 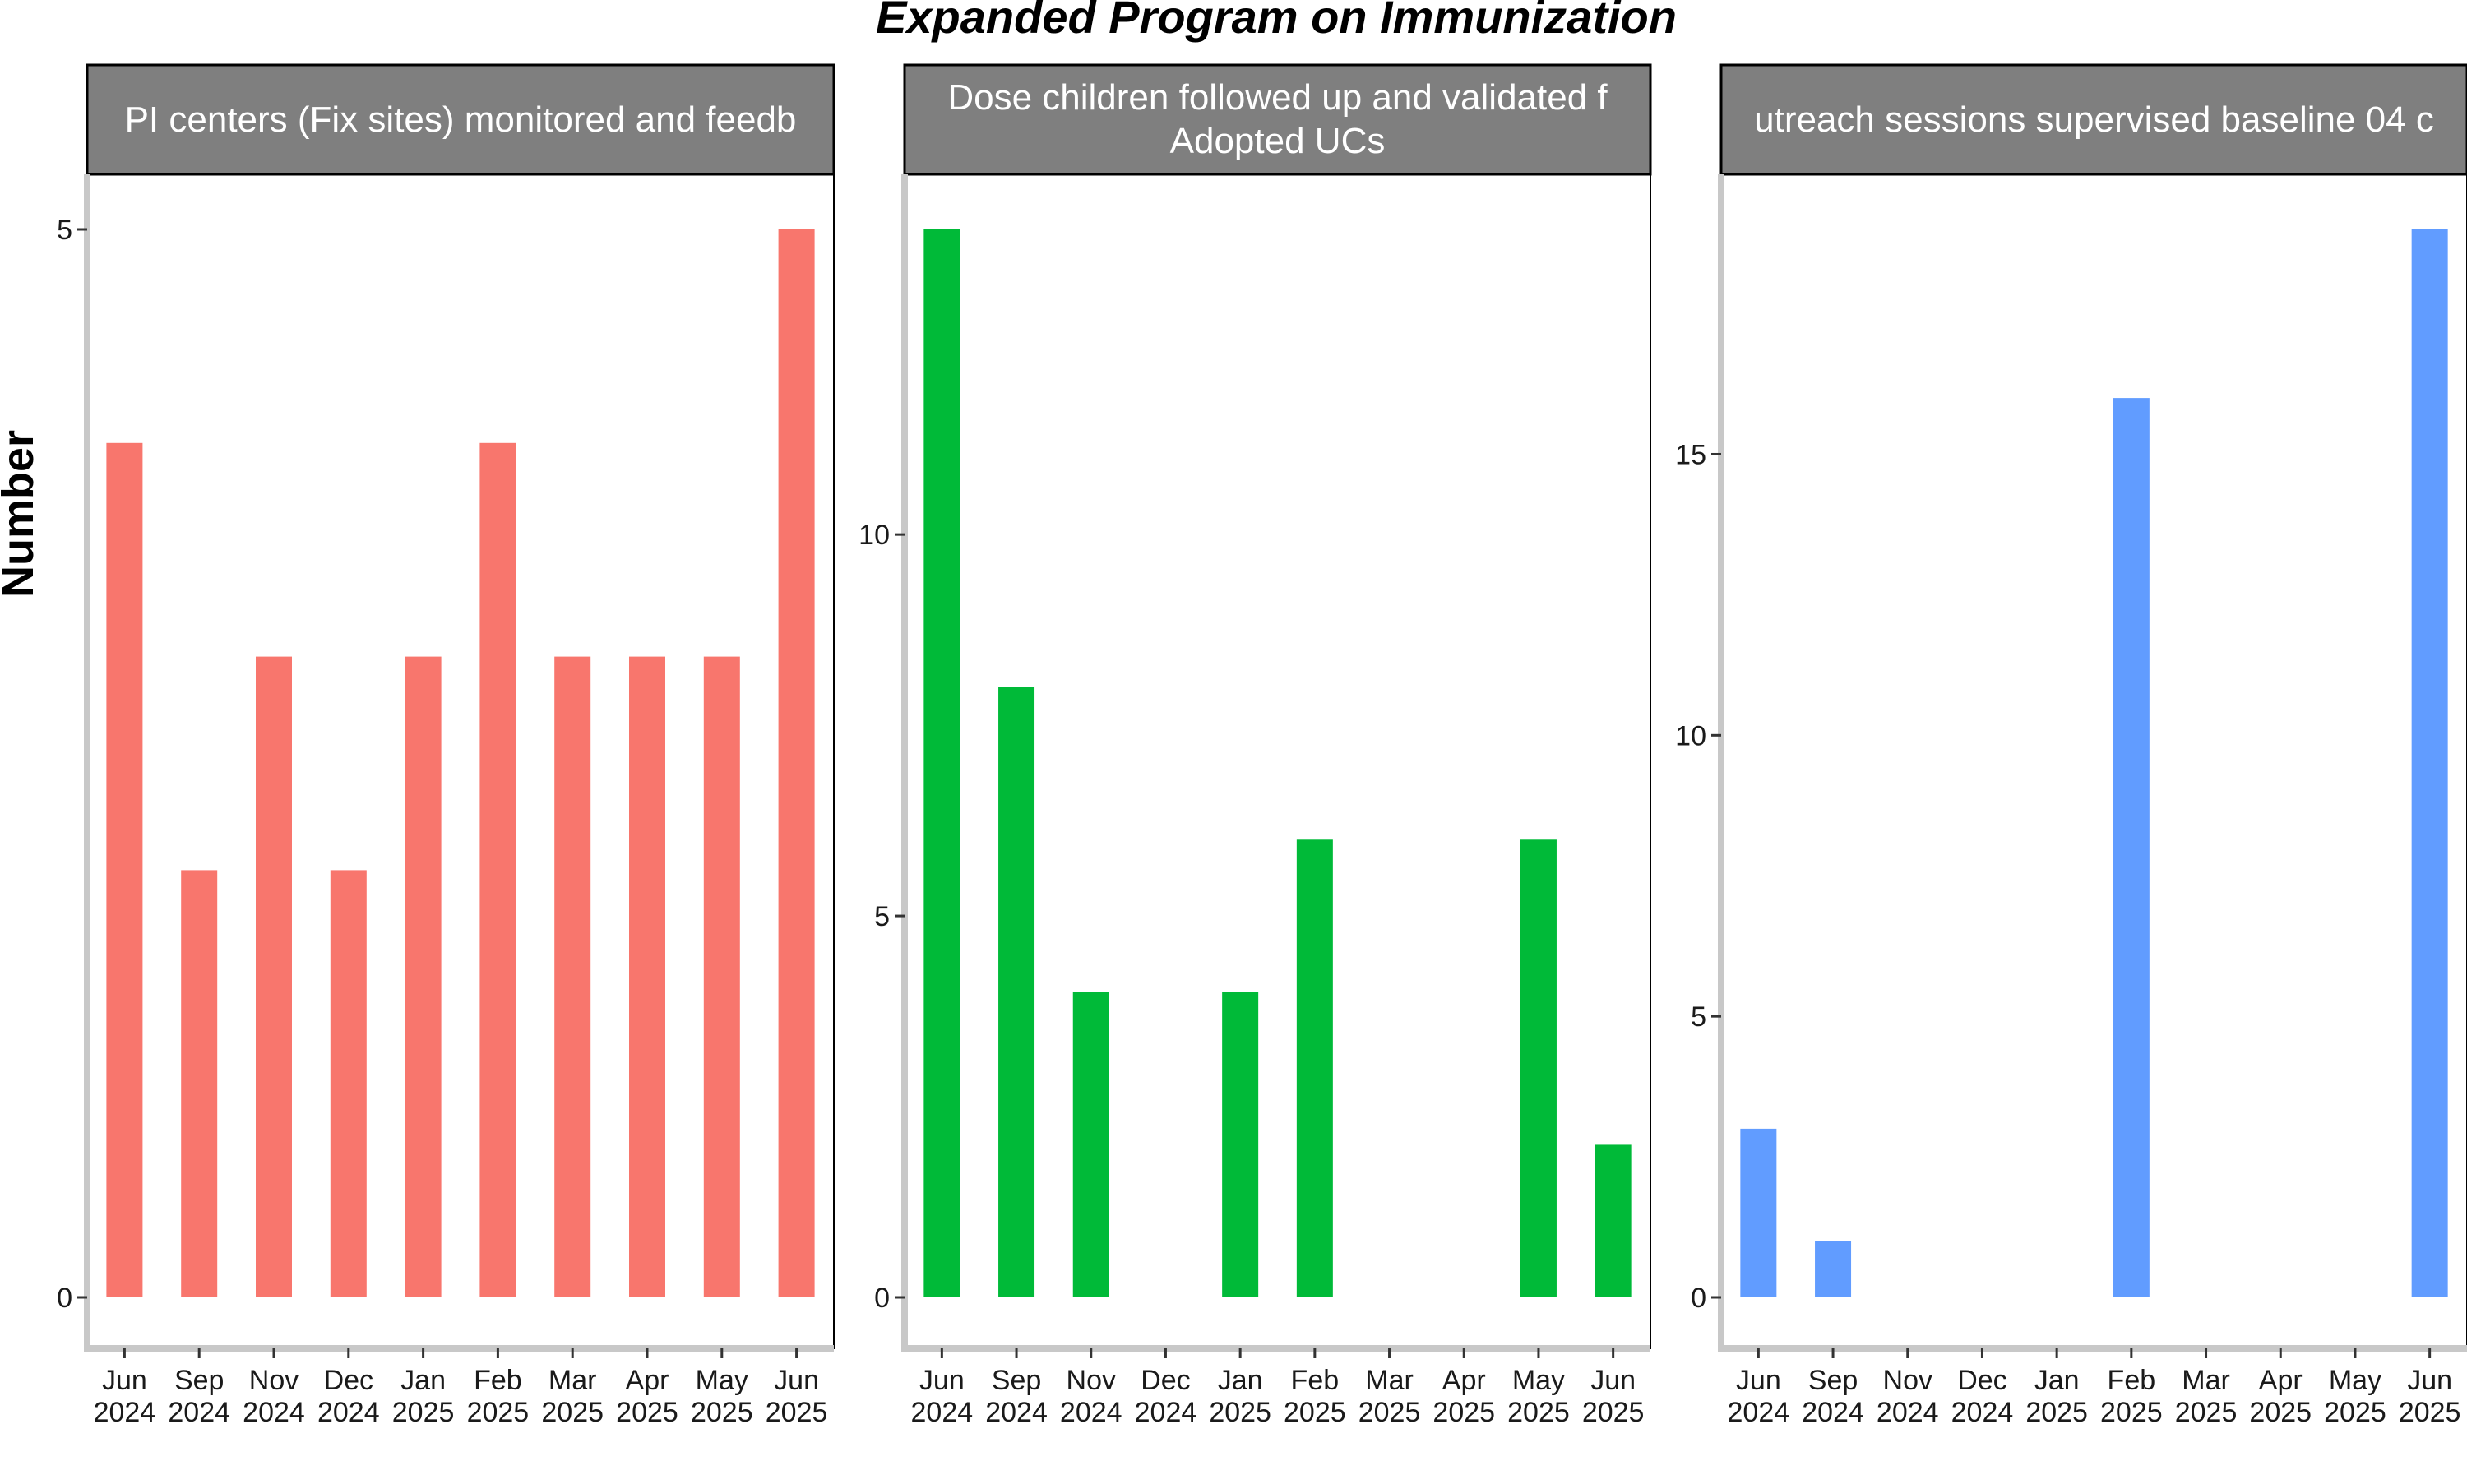 I want to click on chart-title: Expanded Program on Immunization, so click(x=1277, y=22).